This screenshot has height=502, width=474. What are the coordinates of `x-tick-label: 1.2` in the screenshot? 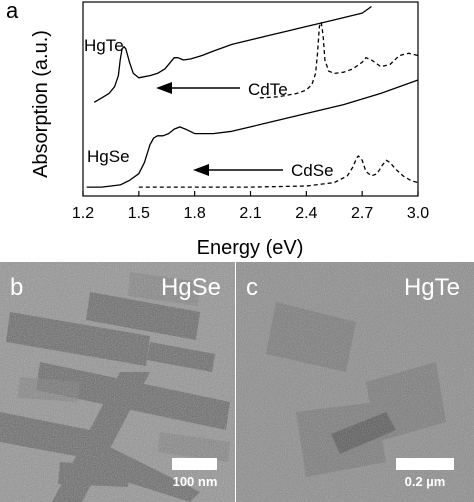 It's located at (83, 213).